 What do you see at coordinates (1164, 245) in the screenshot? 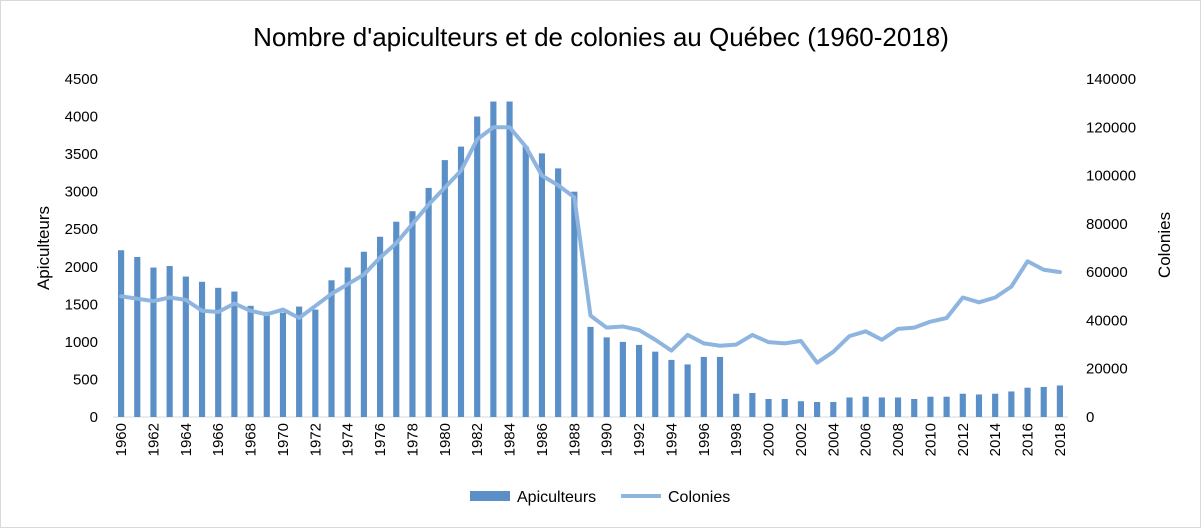
I see `right-axis-label: Colonies` at bounding box center [1164, 245].